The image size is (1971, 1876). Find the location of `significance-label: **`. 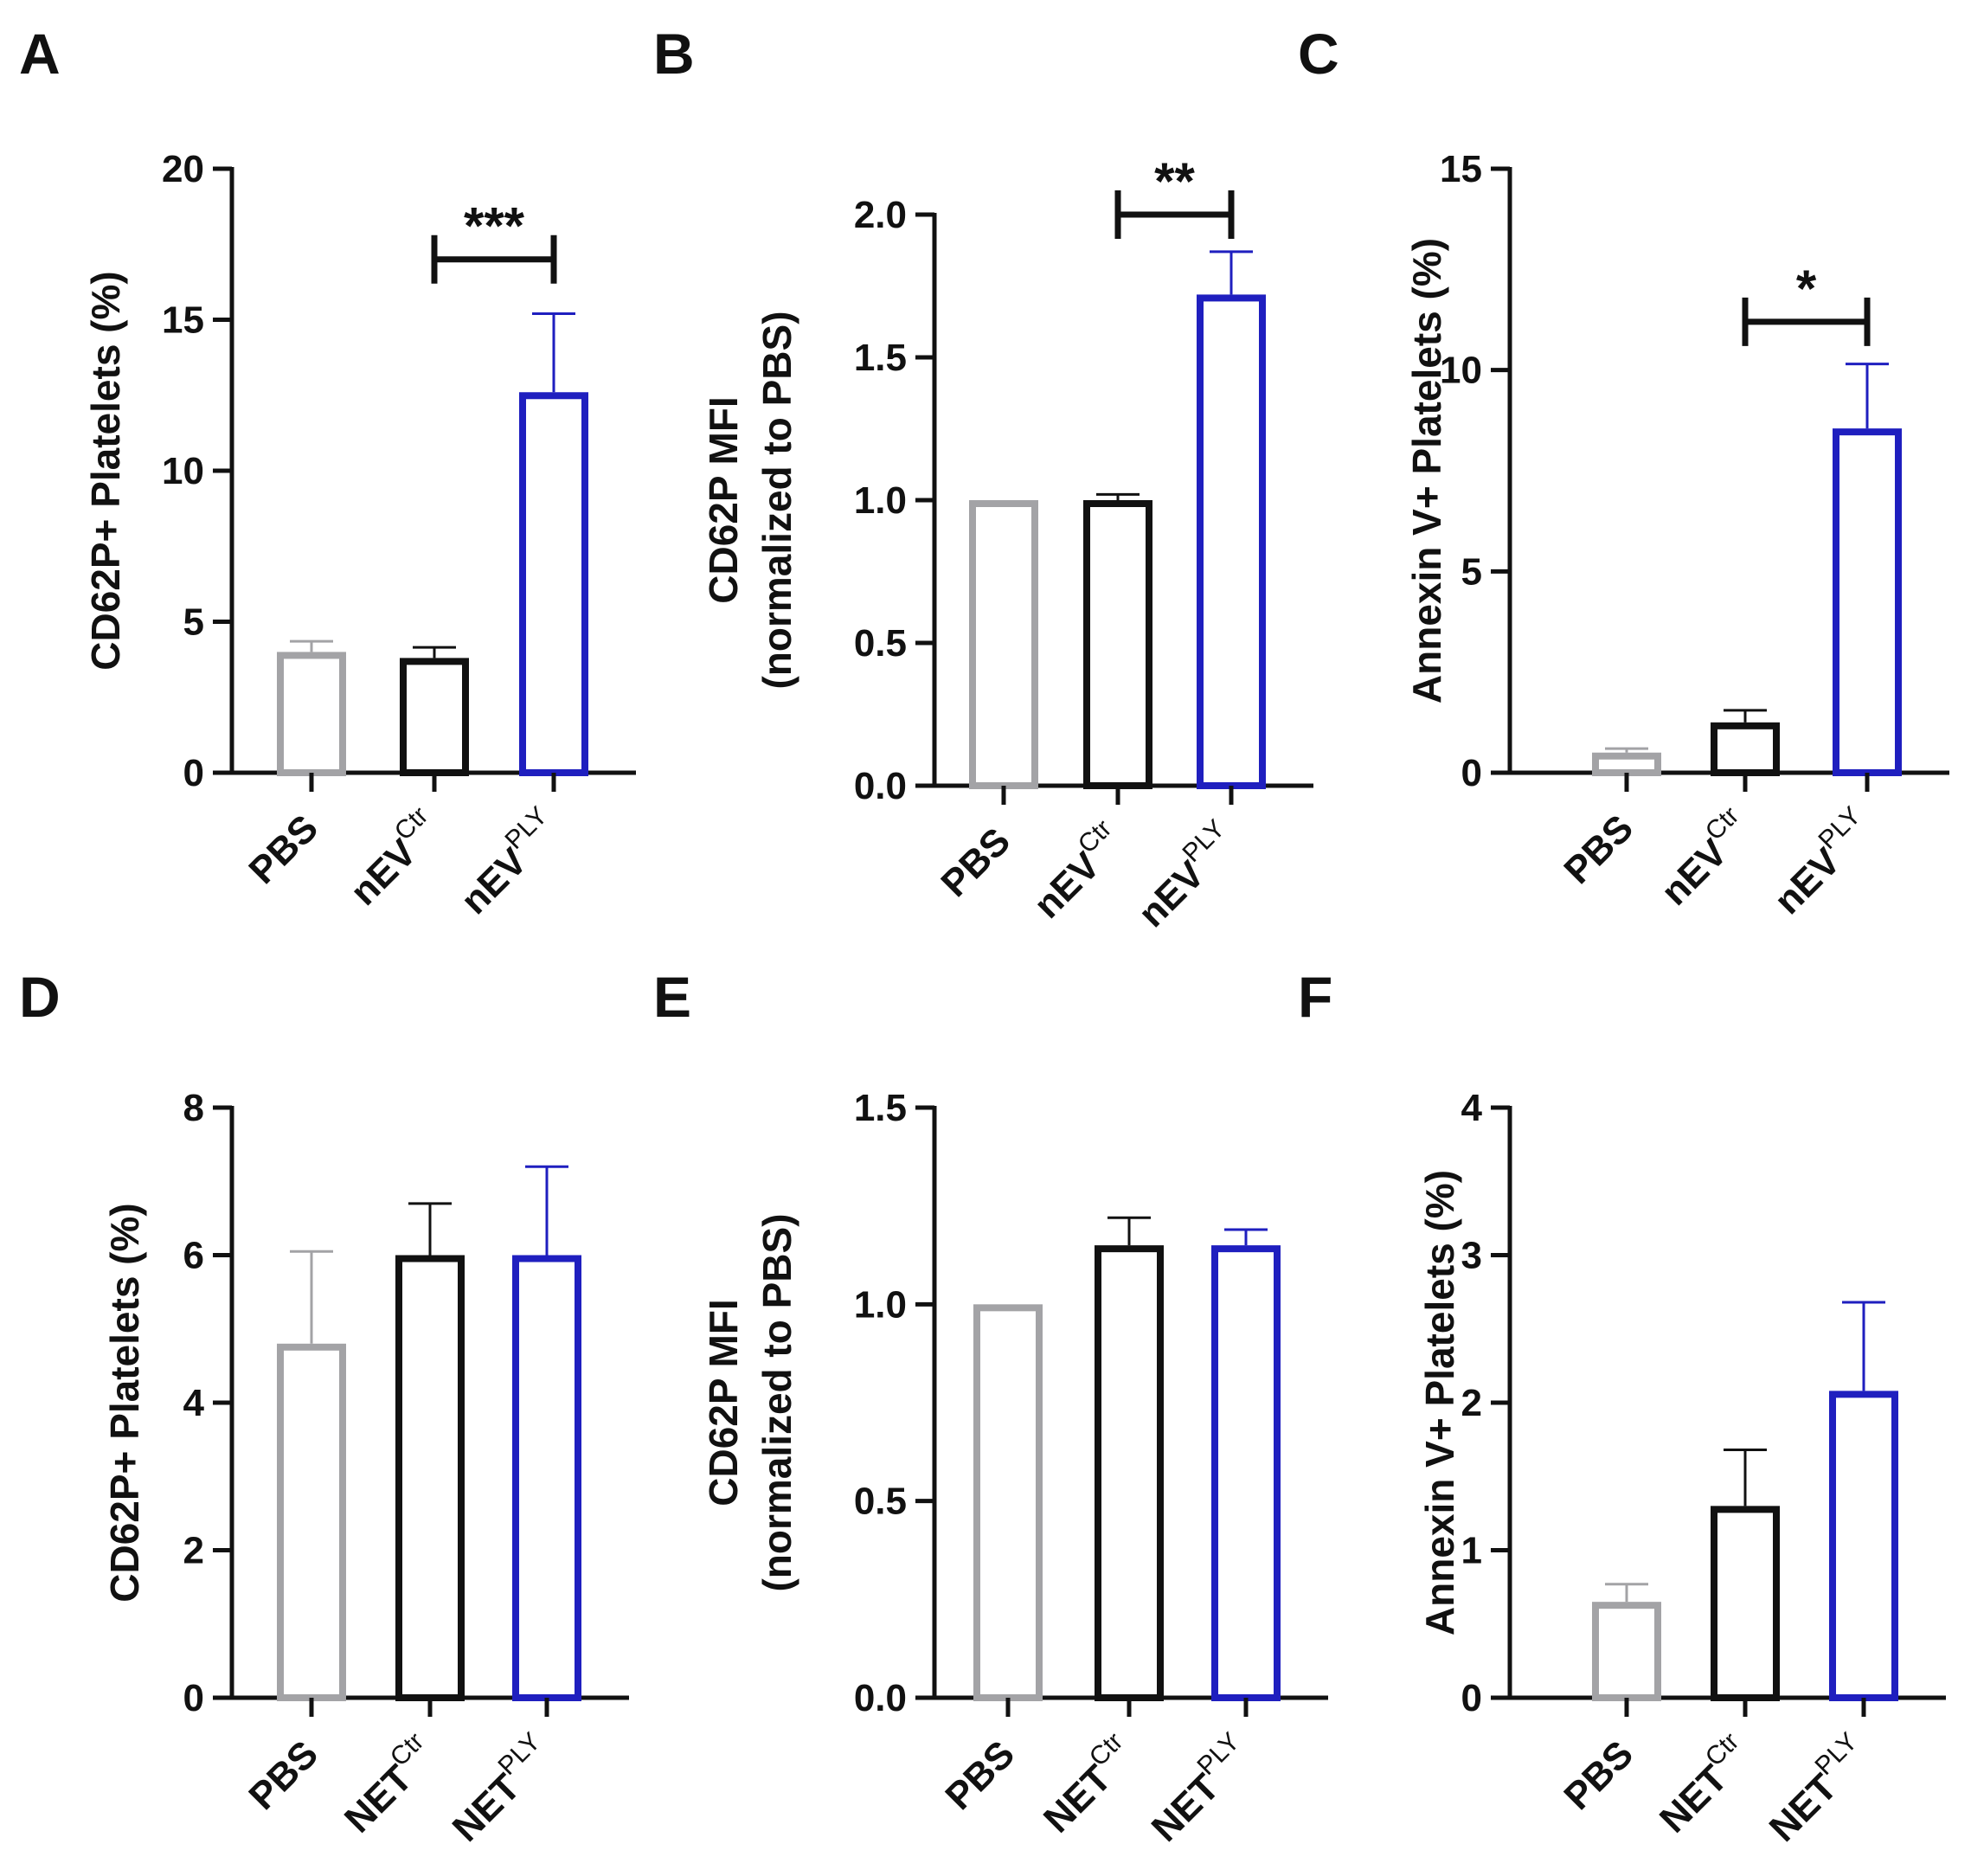

significance-label: ** is located at coordinates (1174, 181).